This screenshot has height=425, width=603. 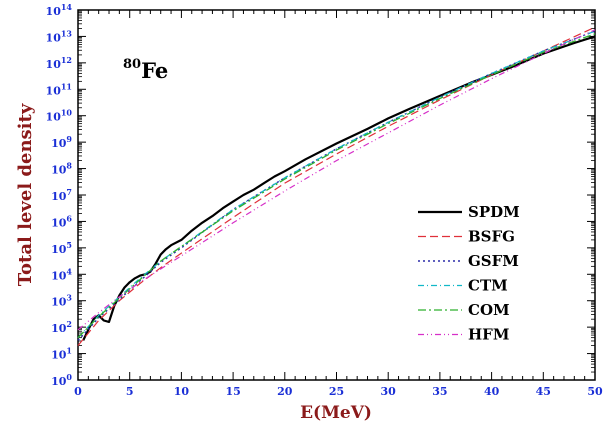 I want to click on y-tick-label: 10¹¹, so click(x=59, y=89).